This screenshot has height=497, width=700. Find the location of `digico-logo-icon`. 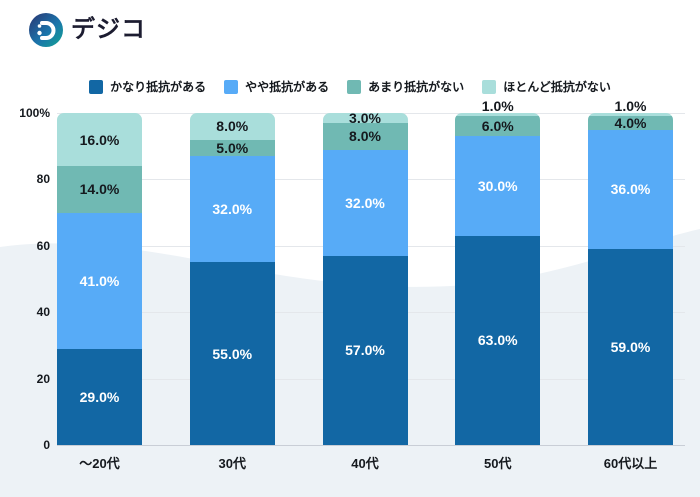

digico-logo-icon is located at coordinates (46, 30).